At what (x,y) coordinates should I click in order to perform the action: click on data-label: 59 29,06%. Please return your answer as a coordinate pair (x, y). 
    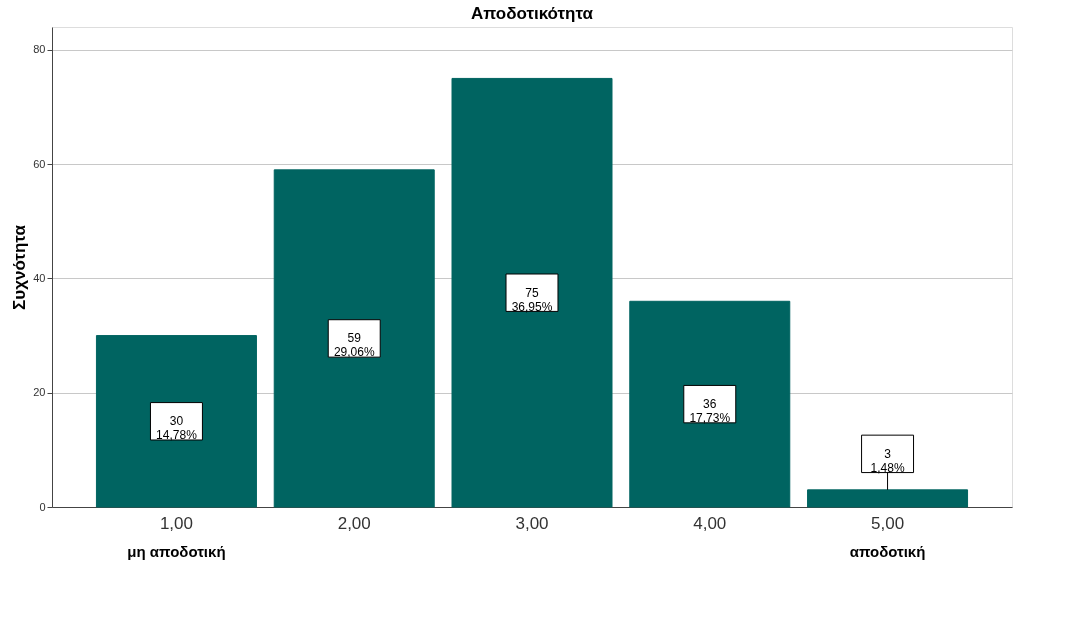
    Looking at the image, I should click on (354, 345).